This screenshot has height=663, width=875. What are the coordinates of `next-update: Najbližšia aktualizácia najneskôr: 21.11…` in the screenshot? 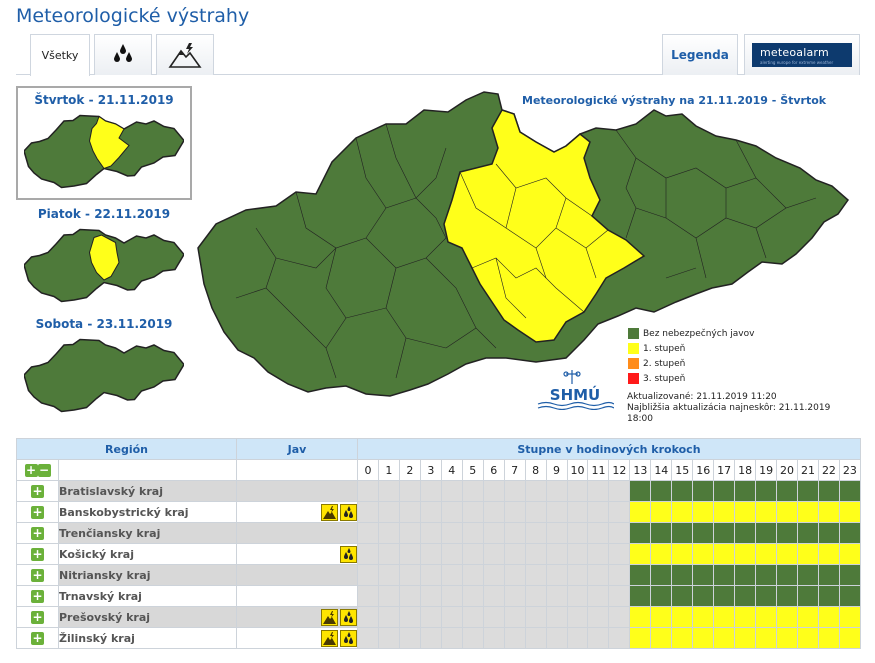 It's located at (729, 413).